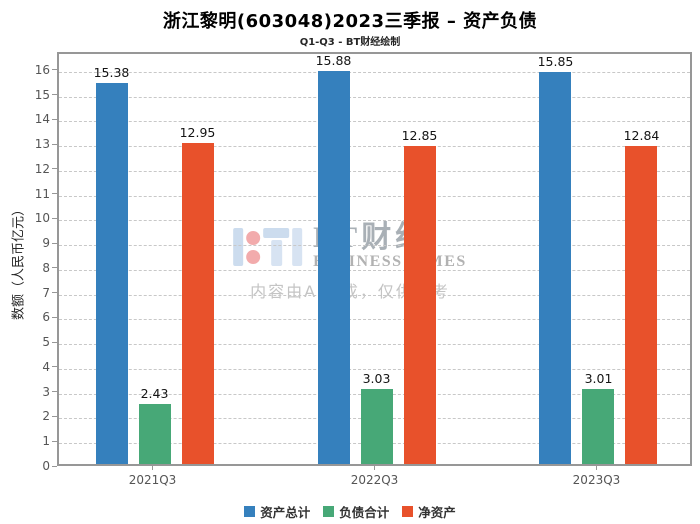 Image resolution: width=700 pixels, height=524 pixels. I want to click on legend-item-负债合计: 负债合计, so click(356, 511).